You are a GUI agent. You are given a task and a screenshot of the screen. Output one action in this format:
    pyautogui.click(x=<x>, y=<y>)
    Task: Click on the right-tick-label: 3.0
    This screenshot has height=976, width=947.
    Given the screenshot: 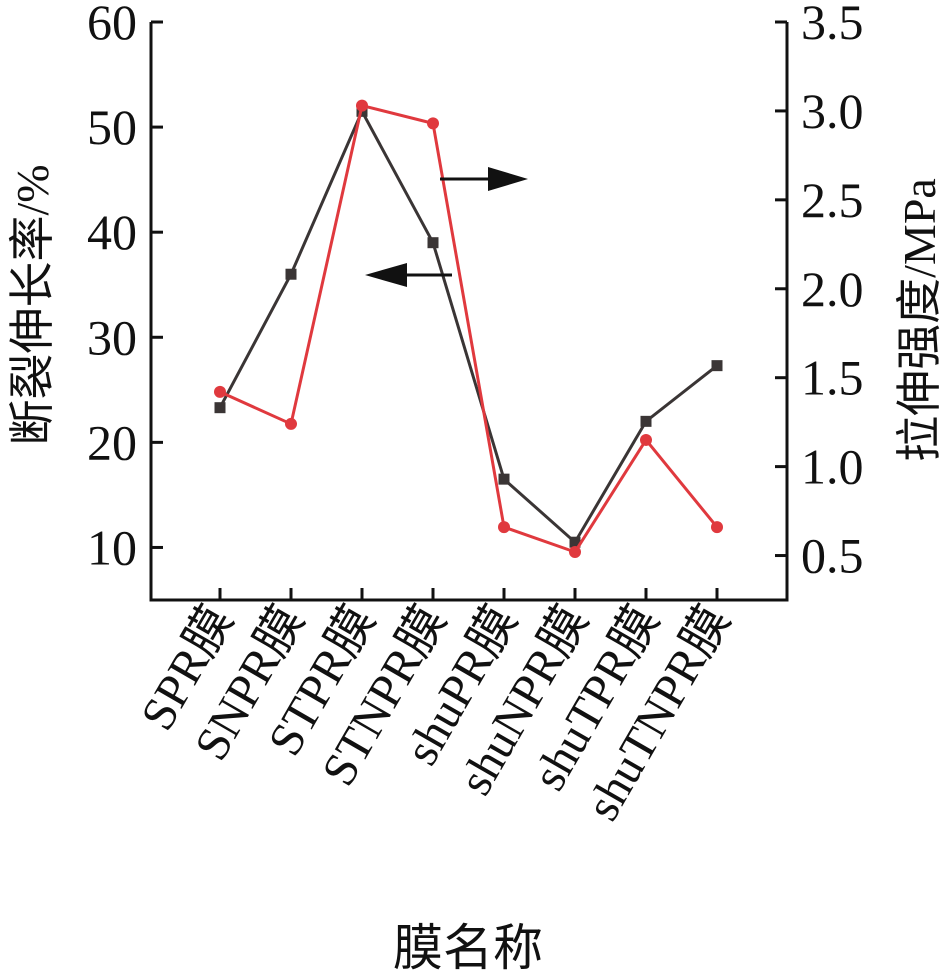 What is the action you would take?
    pyautogui.click(x=832, y=111)
    